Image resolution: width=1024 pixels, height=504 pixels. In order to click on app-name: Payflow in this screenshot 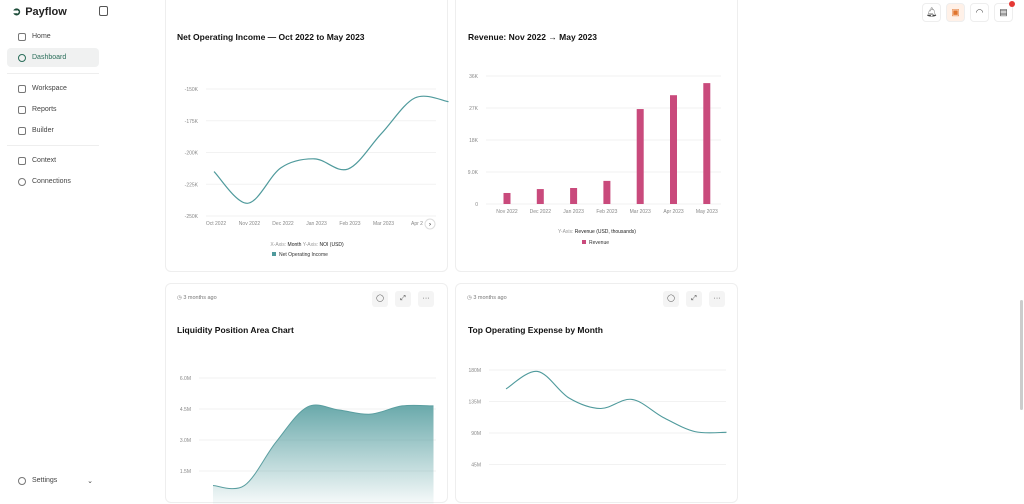, I will do `click(46, 11)`.